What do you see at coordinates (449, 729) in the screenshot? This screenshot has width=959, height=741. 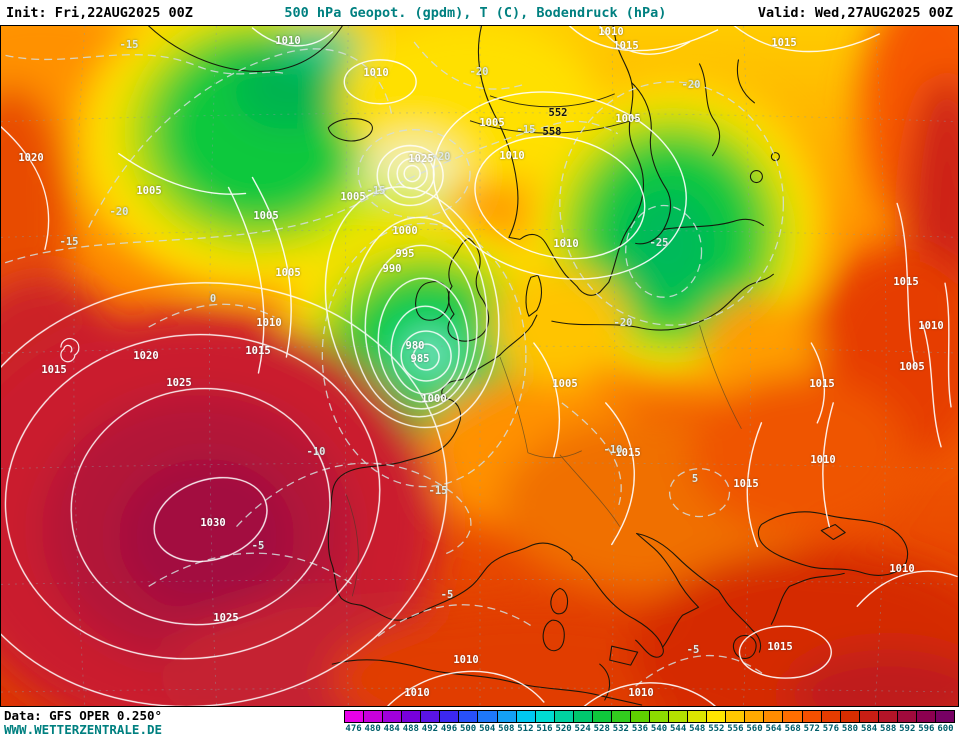 I see `colorbar-tick: 496` at bounding box center [449, 729].